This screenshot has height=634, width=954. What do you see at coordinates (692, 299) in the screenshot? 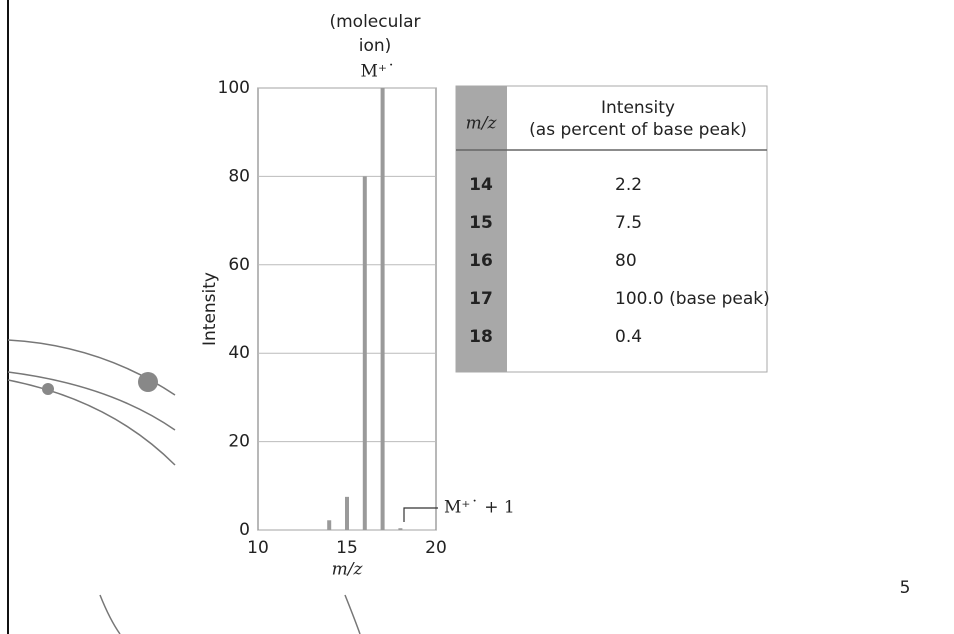
I see `table-cell: 100.0 (base peak)` at bounding box center [692, 299].